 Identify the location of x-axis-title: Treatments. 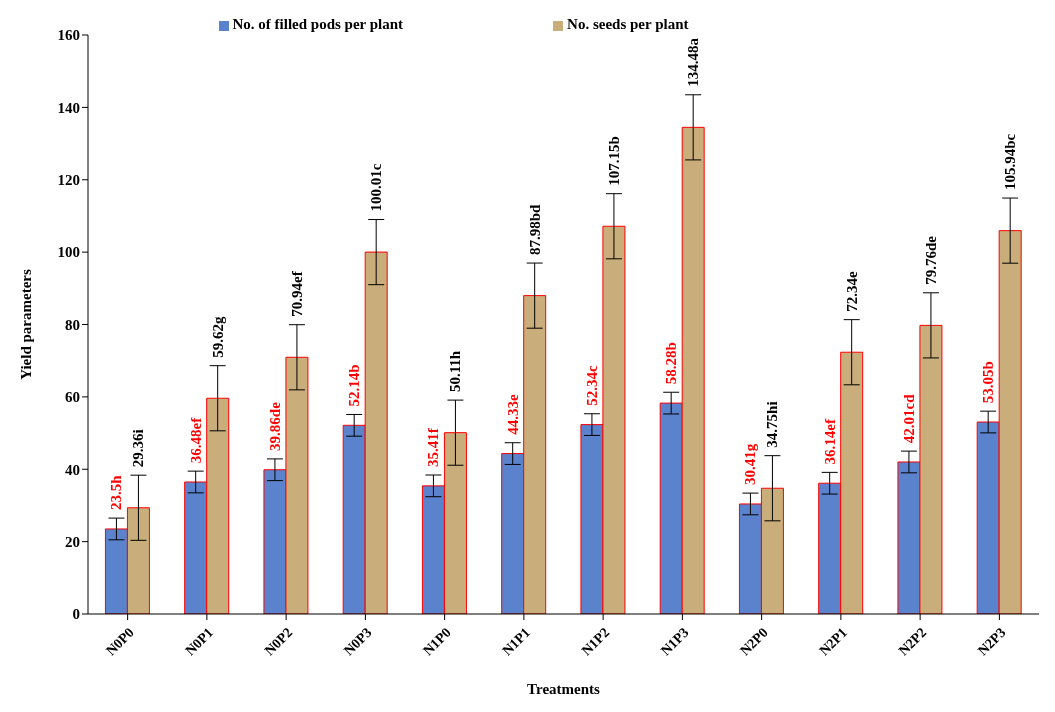
(564, 689).